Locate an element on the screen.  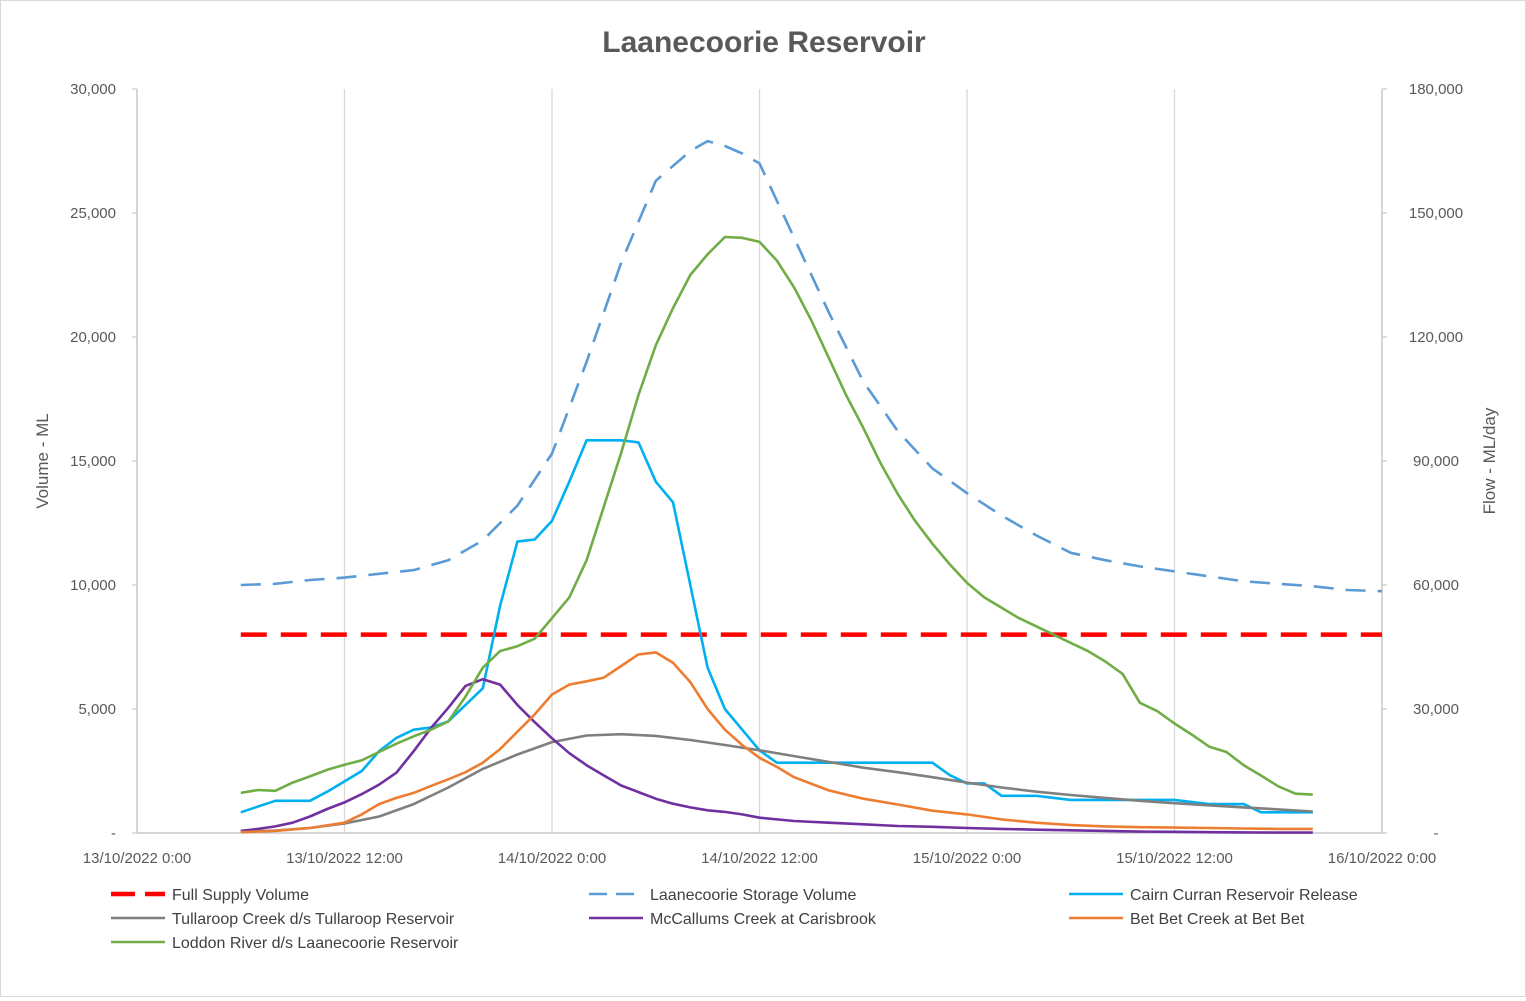
legend-label: Bet Bet Creek at Bet Bet is located at coordinates (1217, 919).